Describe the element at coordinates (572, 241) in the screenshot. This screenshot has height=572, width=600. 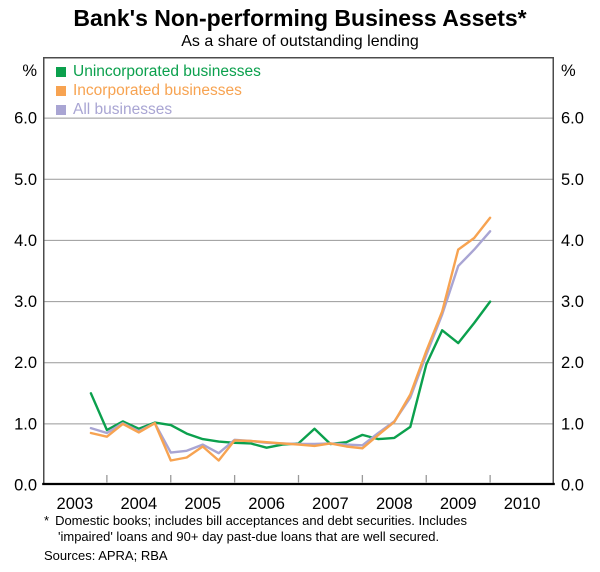
I see `y-label-right-4.0: 4.0` at that location.